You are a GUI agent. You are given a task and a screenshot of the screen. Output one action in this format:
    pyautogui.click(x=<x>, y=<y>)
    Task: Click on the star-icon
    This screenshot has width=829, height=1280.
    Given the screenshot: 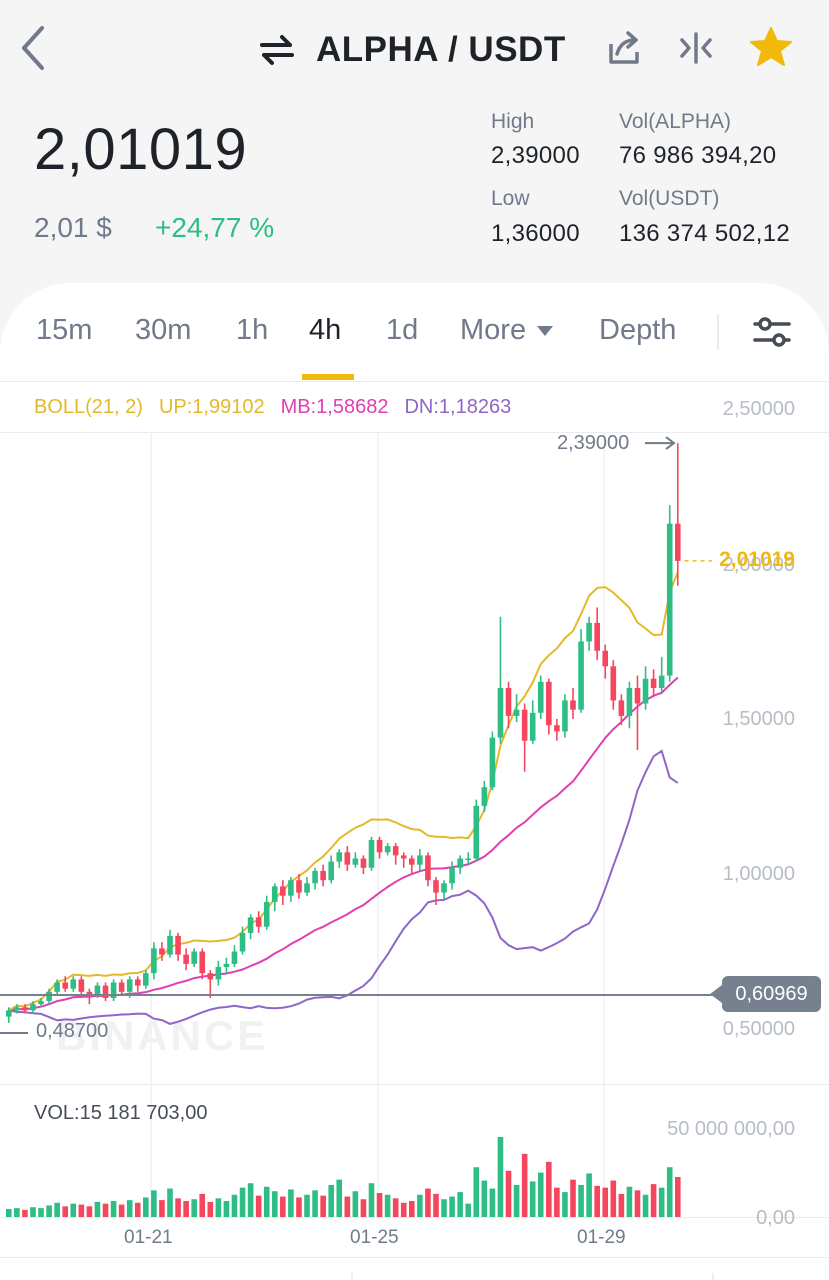 What is the action you would take?
    pyautogui.click(x=771, y=48)
    